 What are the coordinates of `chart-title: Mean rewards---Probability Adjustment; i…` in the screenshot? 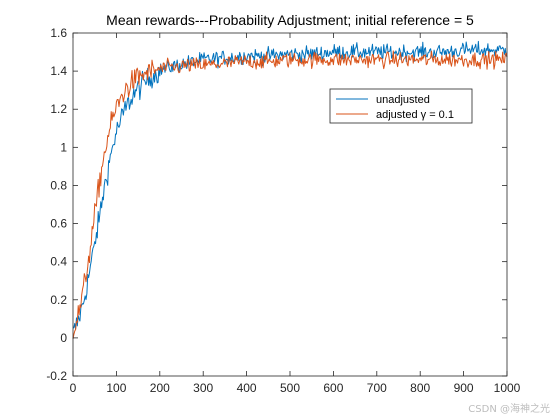 It's located at (290, 20).